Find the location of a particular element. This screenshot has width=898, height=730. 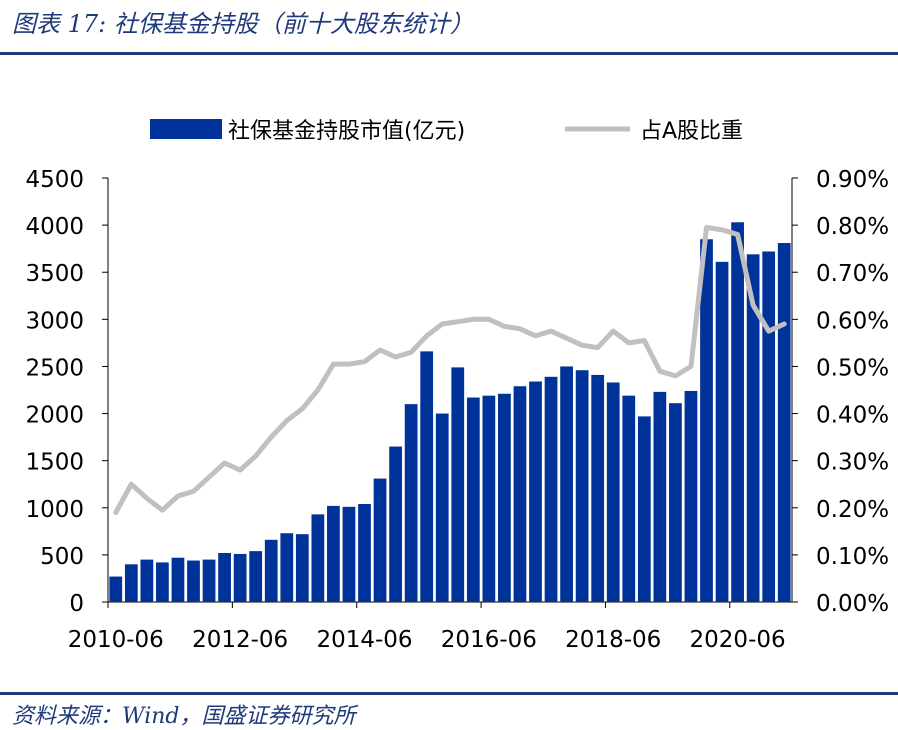

right-tick-label: 0.60% is located at coordinates (852, 321).